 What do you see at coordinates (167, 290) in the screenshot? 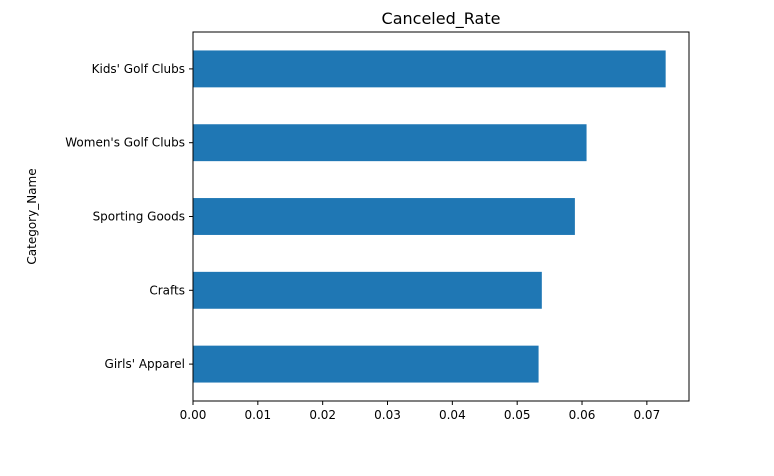
I see `y-tick-label: Crafts` at bounding box center [167, 290].